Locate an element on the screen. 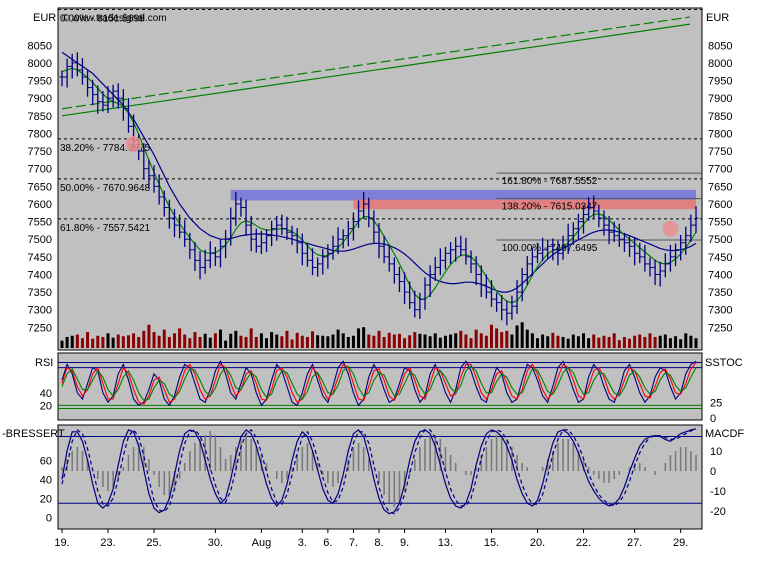  price-tick-left: 7900 is located at coordinates (40, 99).